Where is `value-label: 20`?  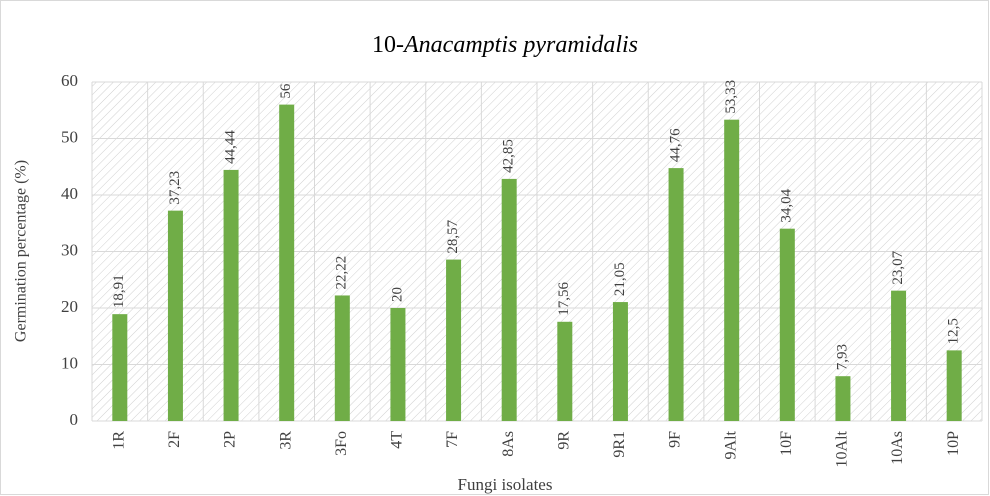 value-label: 20 is located at coordinates (397, 294).